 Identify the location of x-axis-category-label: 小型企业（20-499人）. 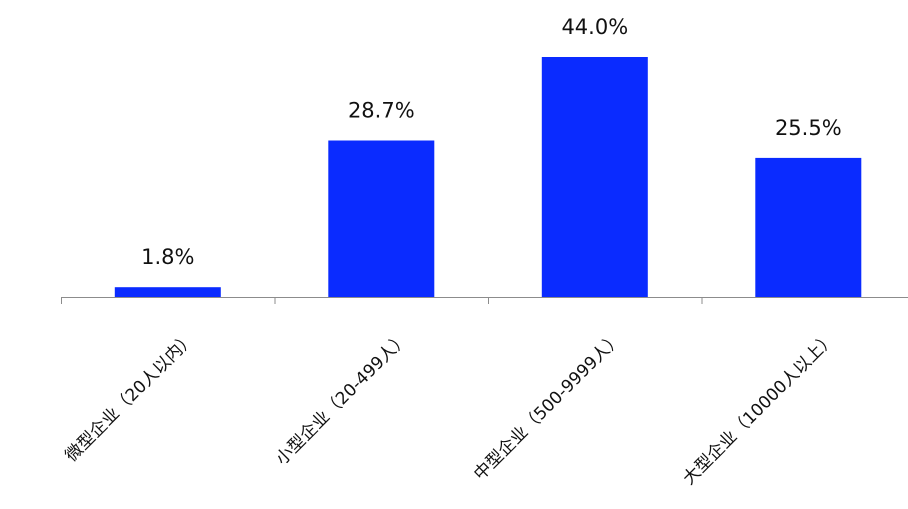
(342, 398).